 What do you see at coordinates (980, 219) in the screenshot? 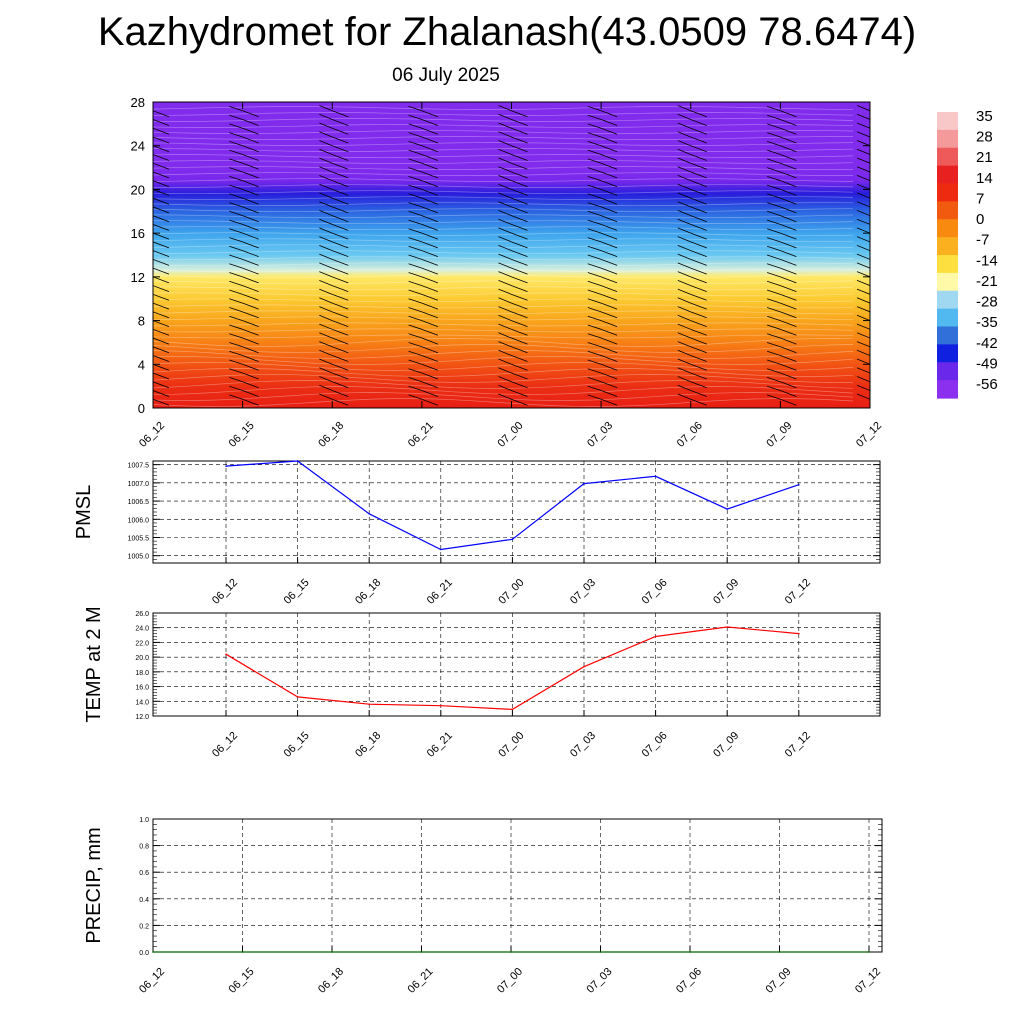
I see `colorbar-label: 0` at bounding box center [980, 219].